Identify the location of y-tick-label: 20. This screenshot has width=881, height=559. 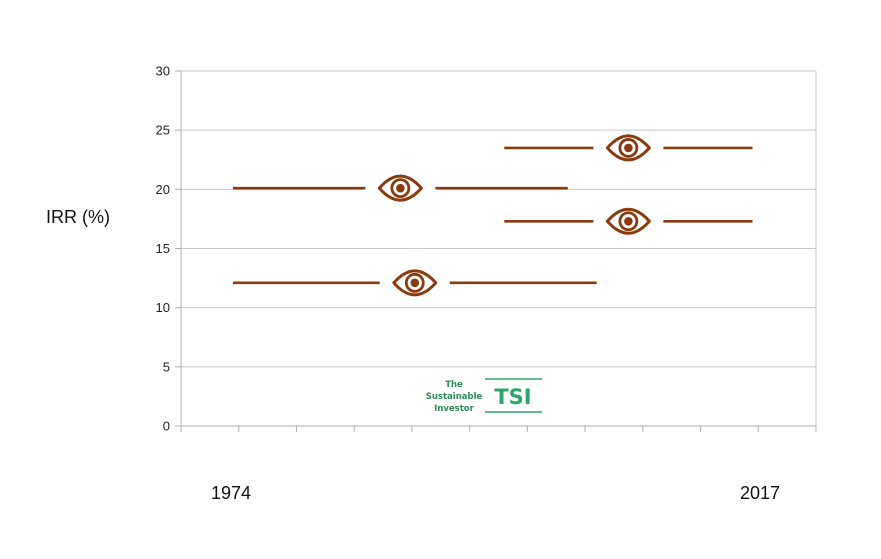
(163, 189).